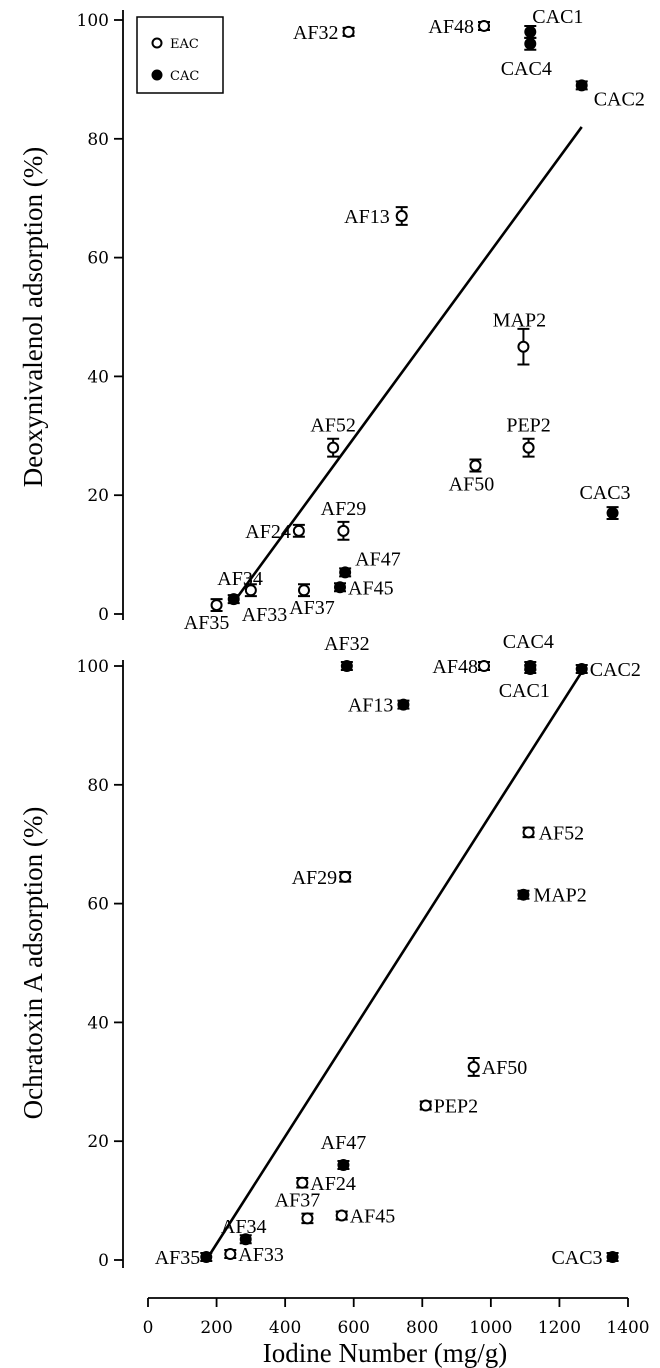  I want to click on y-tick-label-bottom: 20, so click(98, 1142).